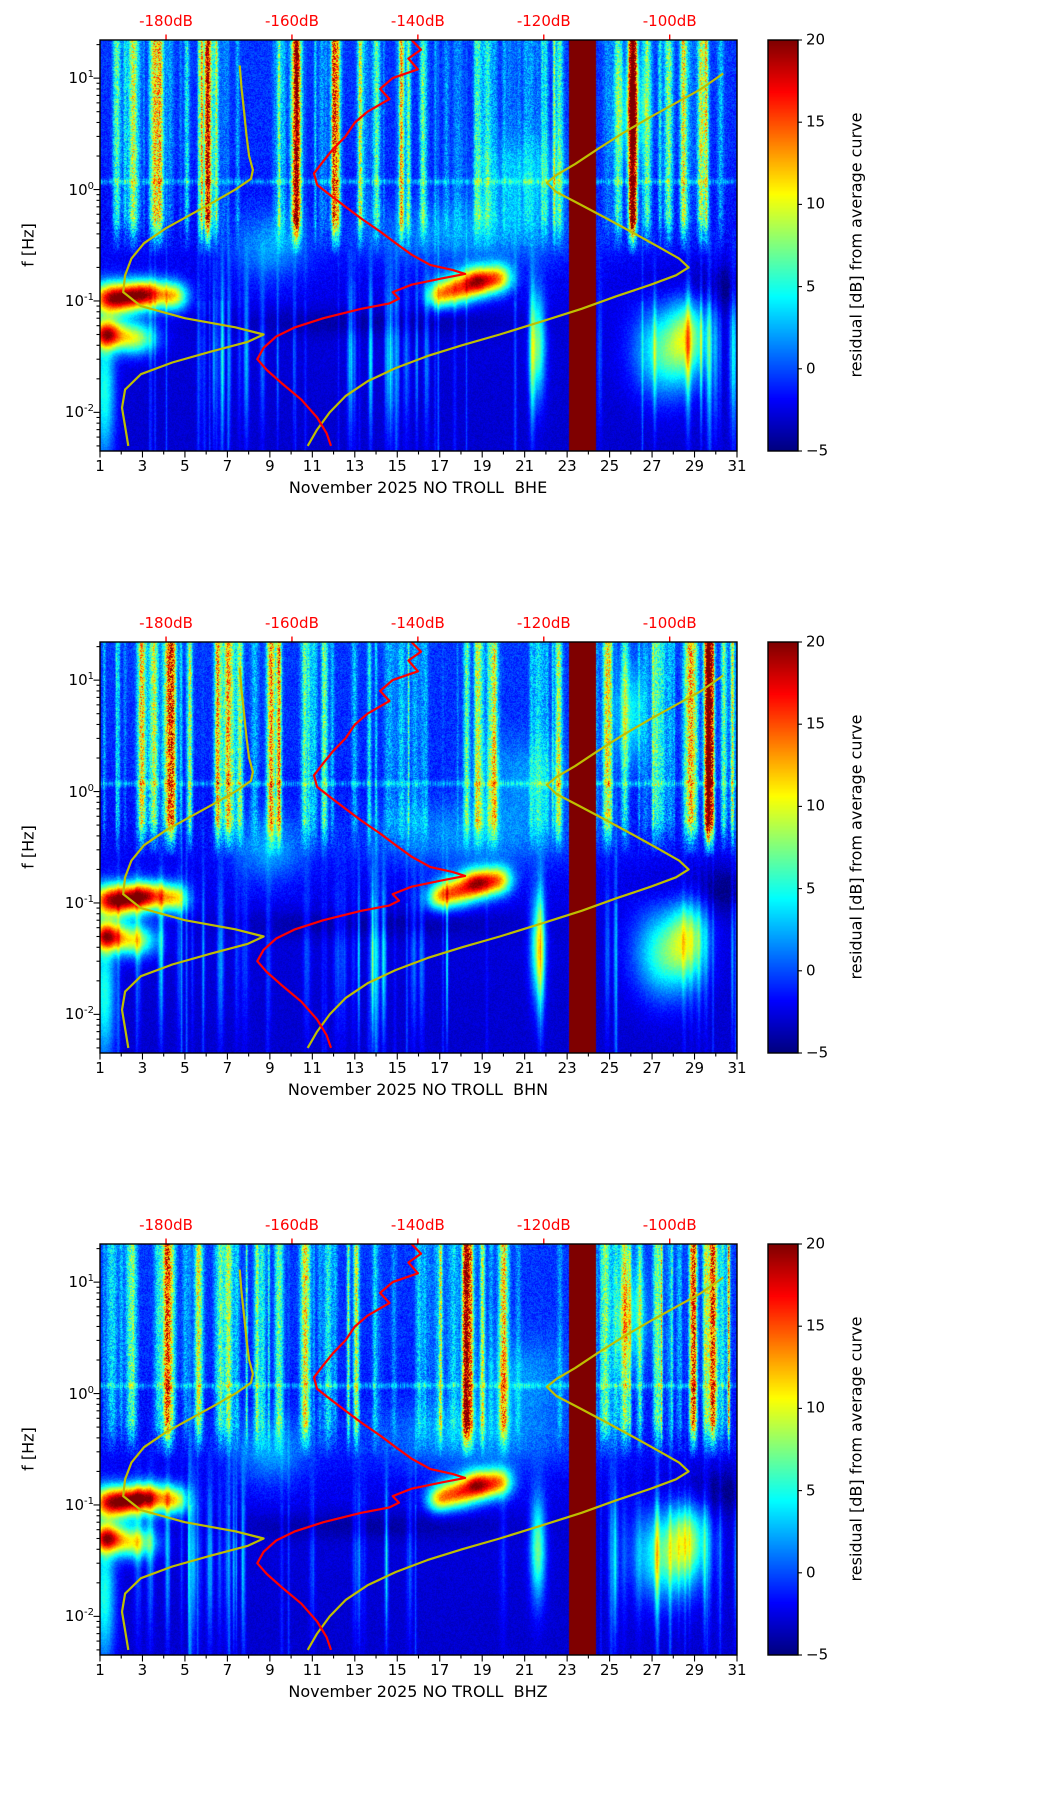  I want to click on x-axis-label: November 2025 NO TROLL BHE, so click(418, 487).